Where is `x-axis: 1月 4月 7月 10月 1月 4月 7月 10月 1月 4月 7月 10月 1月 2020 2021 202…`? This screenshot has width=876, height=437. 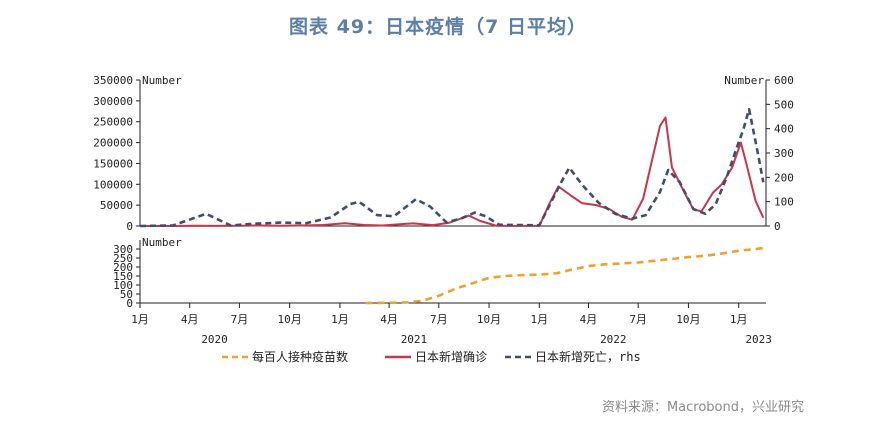 x-axis: 1月 4月 7月 10月 1月 4月 7月 10月 1月 4月 7月 10月 1月 2020 2021 202… is located at coordinates (451, 324).